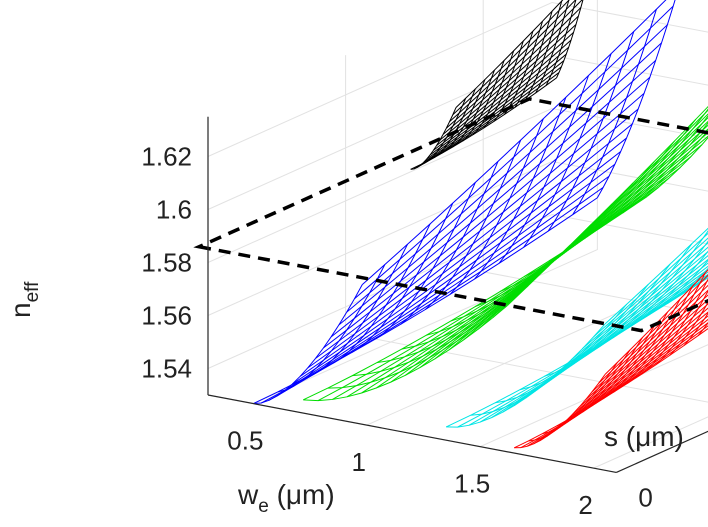 This screenshot has width=708, height=527. I want to click on y-axis-line, so click(662, 451).